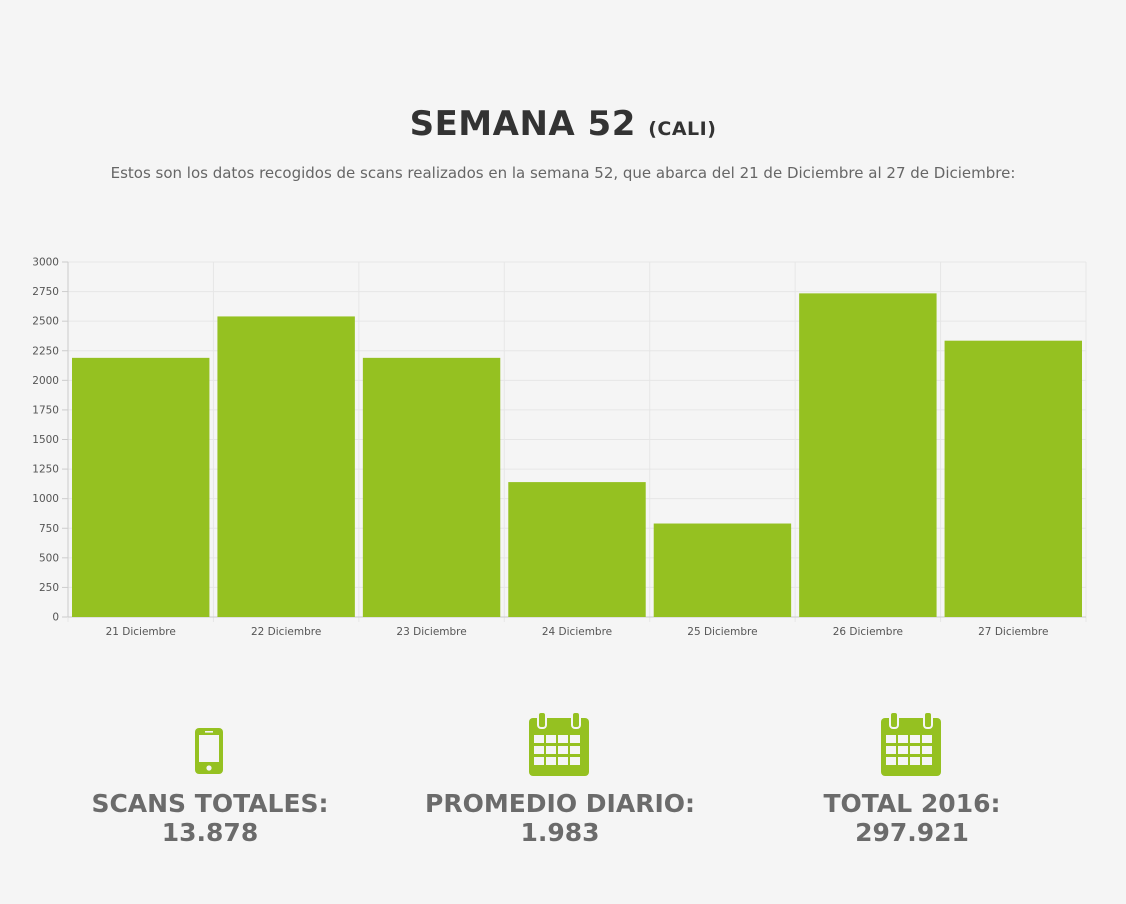 This screenshot has height=904, width=1126. I want to click on y-tick-label: 2500, so click(45, 322).